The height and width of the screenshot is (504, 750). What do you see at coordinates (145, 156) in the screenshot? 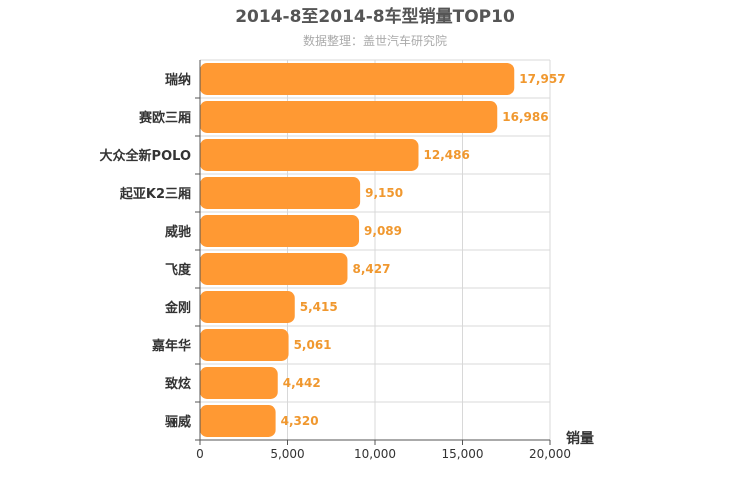
I see `category-label: 大众全新POLO` at bounding box center [145, 156].